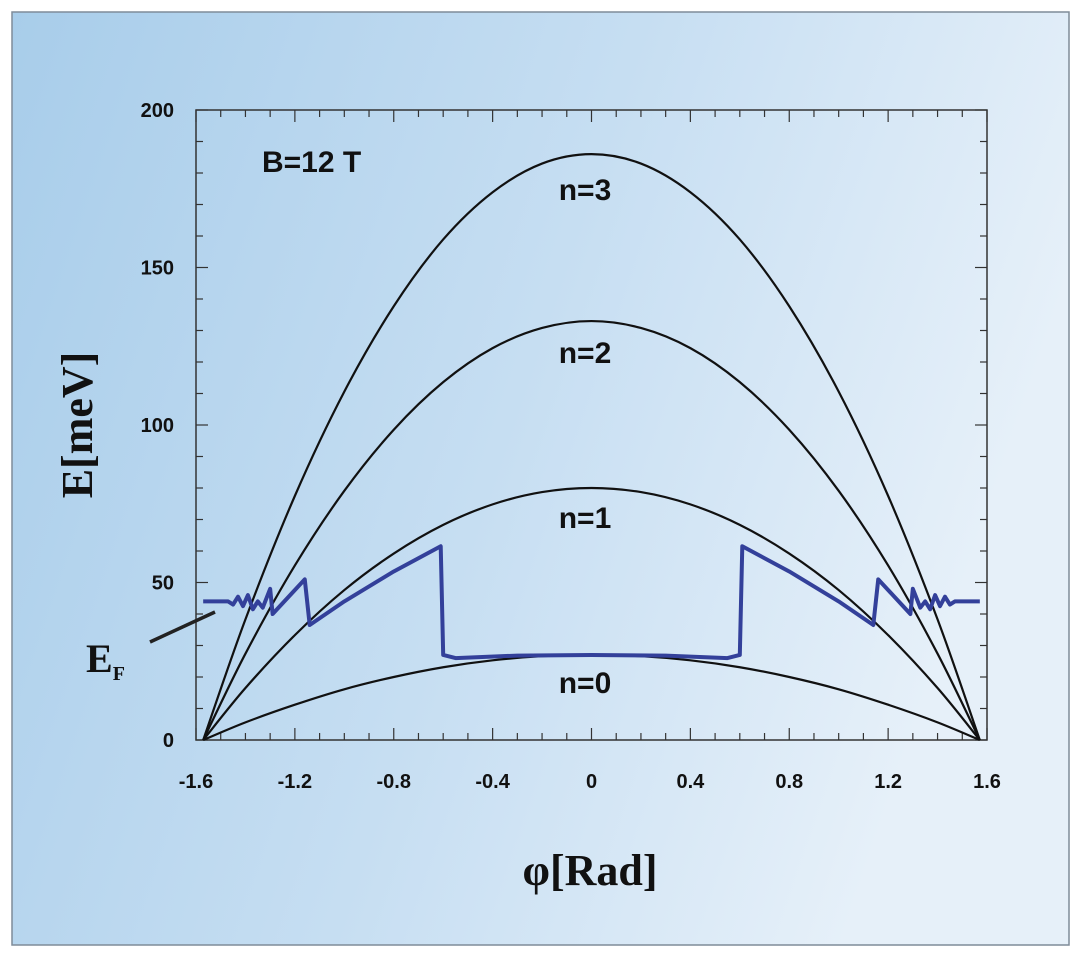 The image size is (1080, 955). I want to click on x-tick-labels: -1.6 -1.2 -0.8 -0.4 0 0.4 0.8 1.2 1.6, so click(590, 782).